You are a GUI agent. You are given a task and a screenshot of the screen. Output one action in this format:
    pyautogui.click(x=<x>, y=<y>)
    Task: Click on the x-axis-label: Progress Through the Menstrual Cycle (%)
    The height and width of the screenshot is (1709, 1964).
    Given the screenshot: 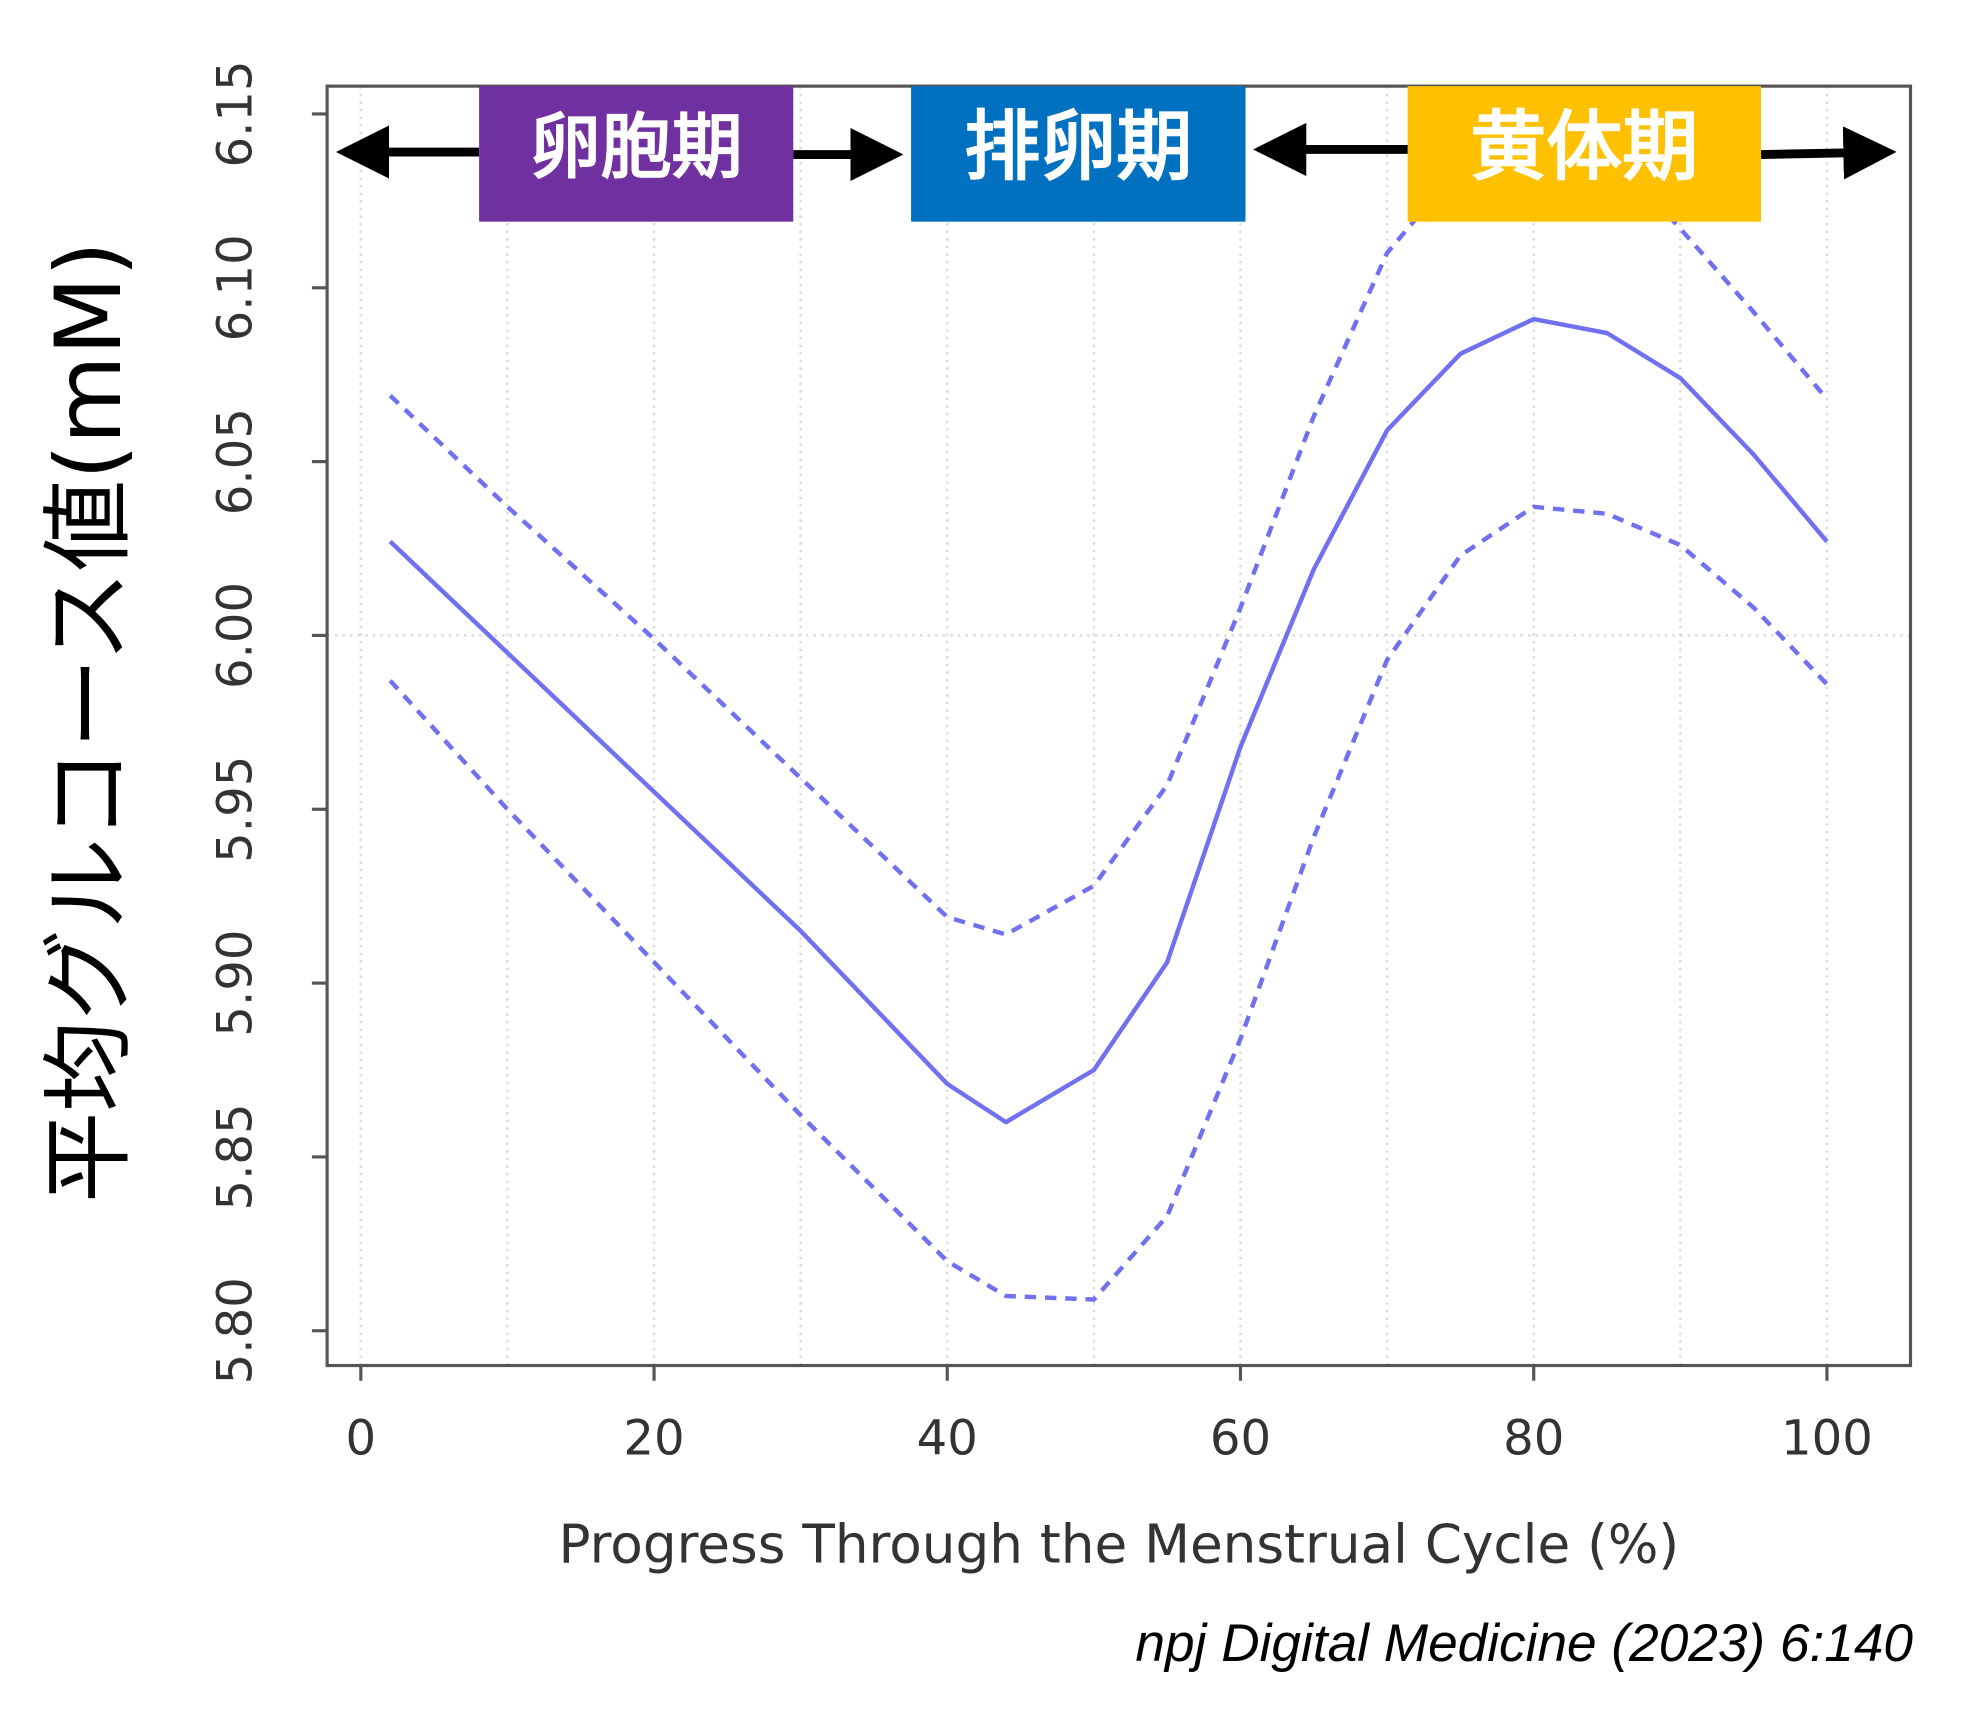 What is the action you would take?
    pyautogui.click(x=1118, y=1545)
    